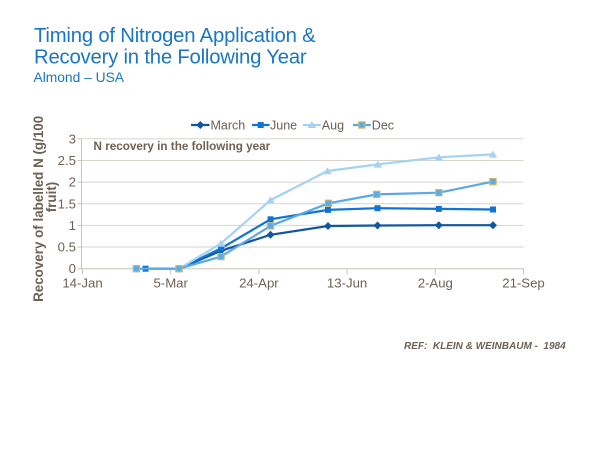  I want to click on svg-text: 5-Mar, so click(170, 283).